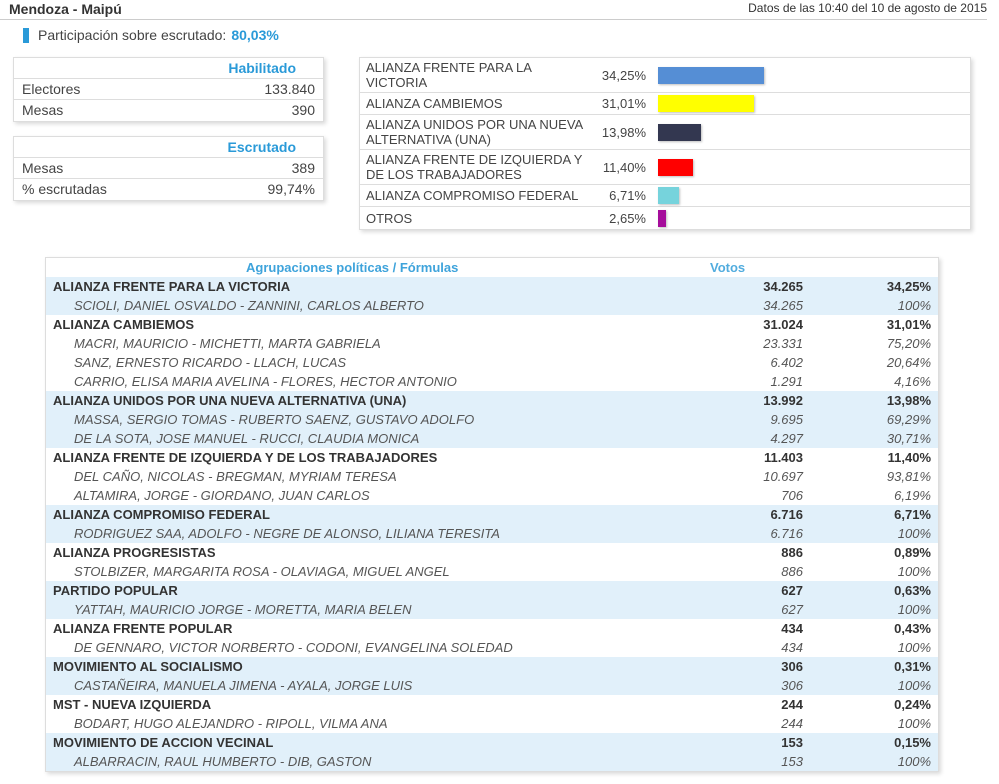  Describe the element at coordinates (210, 362) in the screenshot. I see `formula-name: SANZ, ERNESTO RICARDO - LLACH, LUCAS` at that location.